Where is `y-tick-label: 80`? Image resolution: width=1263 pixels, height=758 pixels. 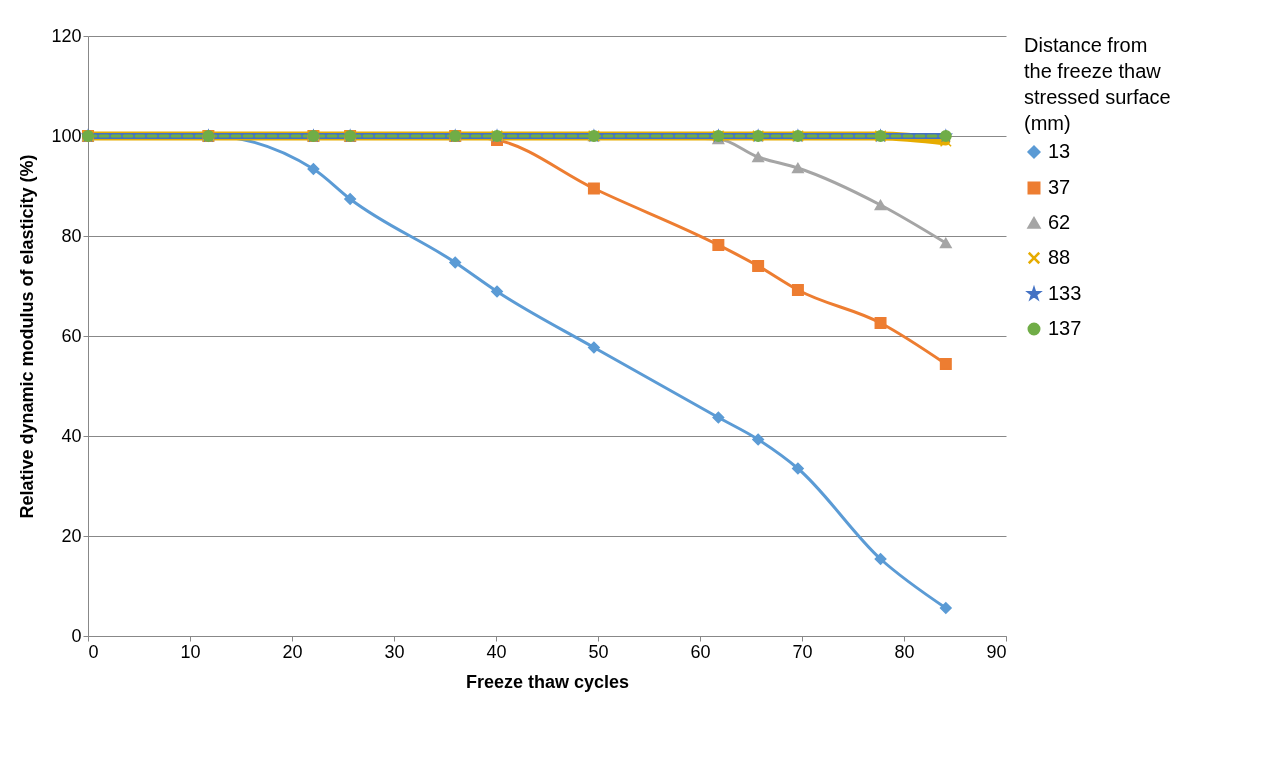 y-tick-label: 80 is located at coordinates (71, 235).